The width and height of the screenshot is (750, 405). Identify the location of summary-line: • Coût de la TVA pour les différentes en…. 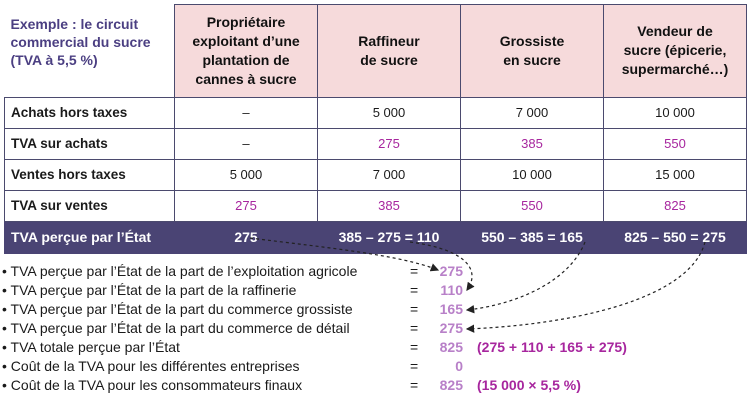
(372, 366).